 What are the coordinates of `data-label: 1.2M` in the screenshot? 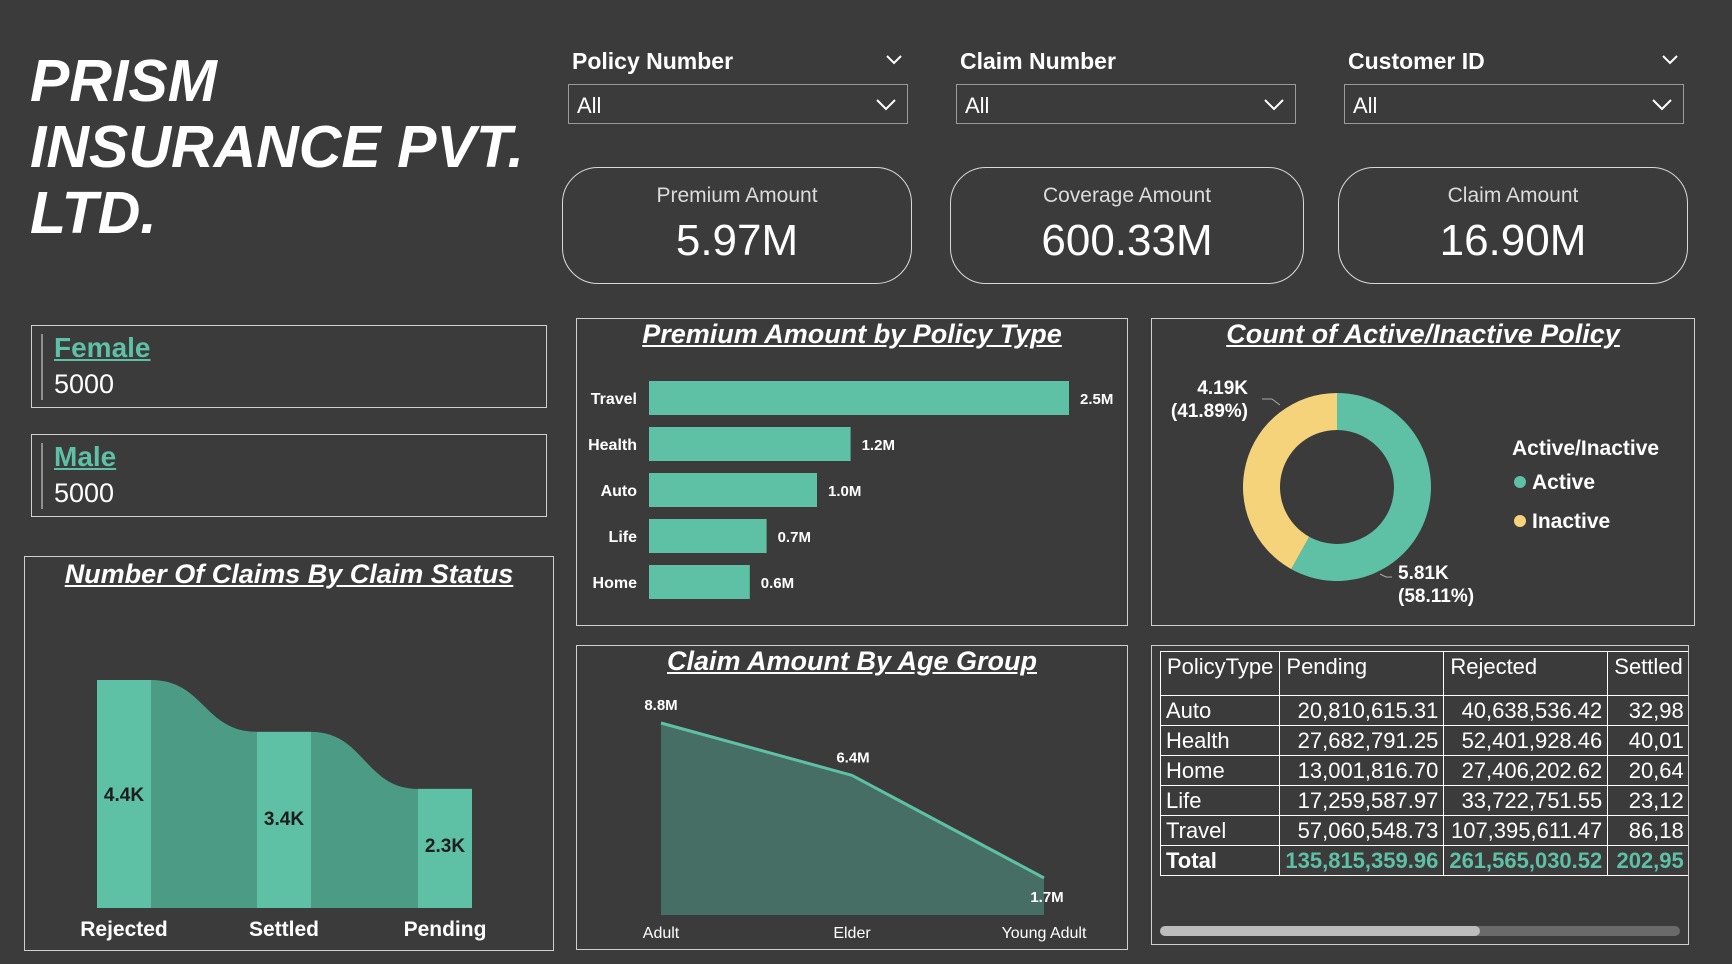 It's located at (878, 445).